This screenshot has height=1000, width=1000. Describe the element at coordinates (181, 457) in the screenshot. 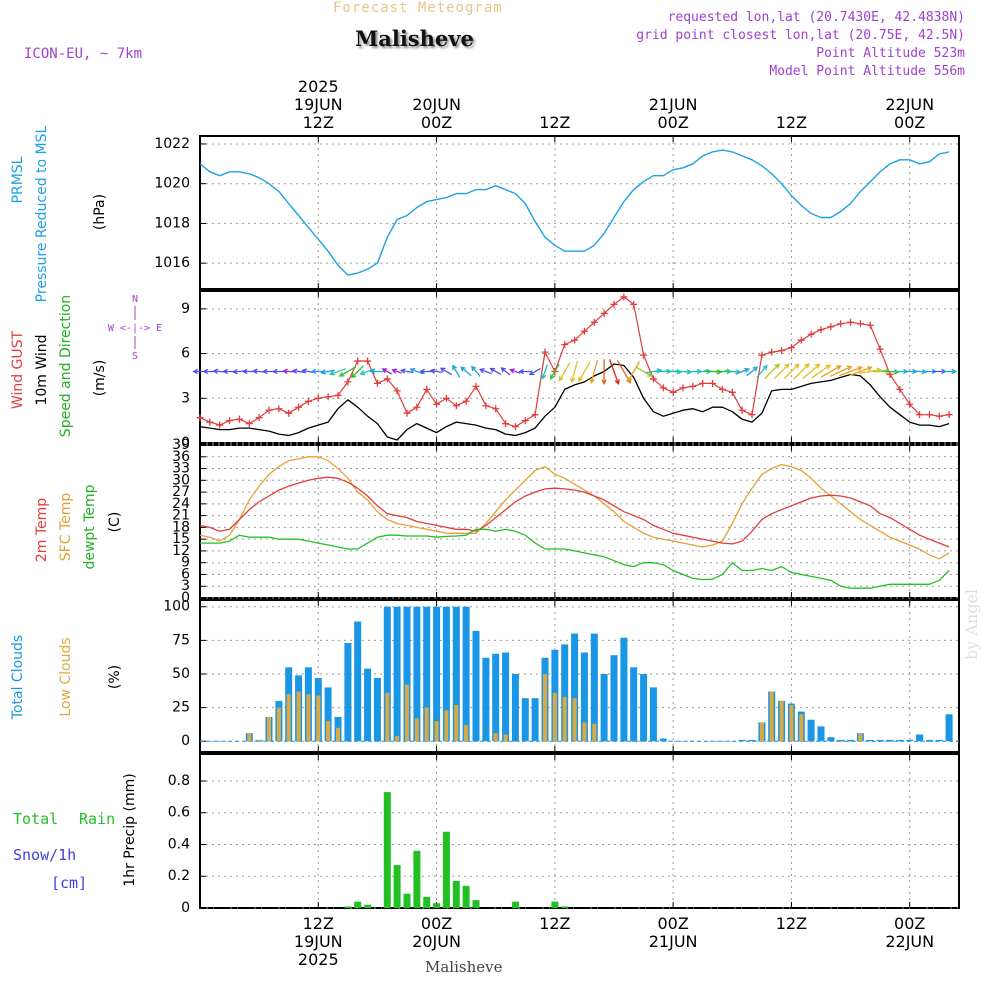

I see `y-tick-label: 36` at that location.